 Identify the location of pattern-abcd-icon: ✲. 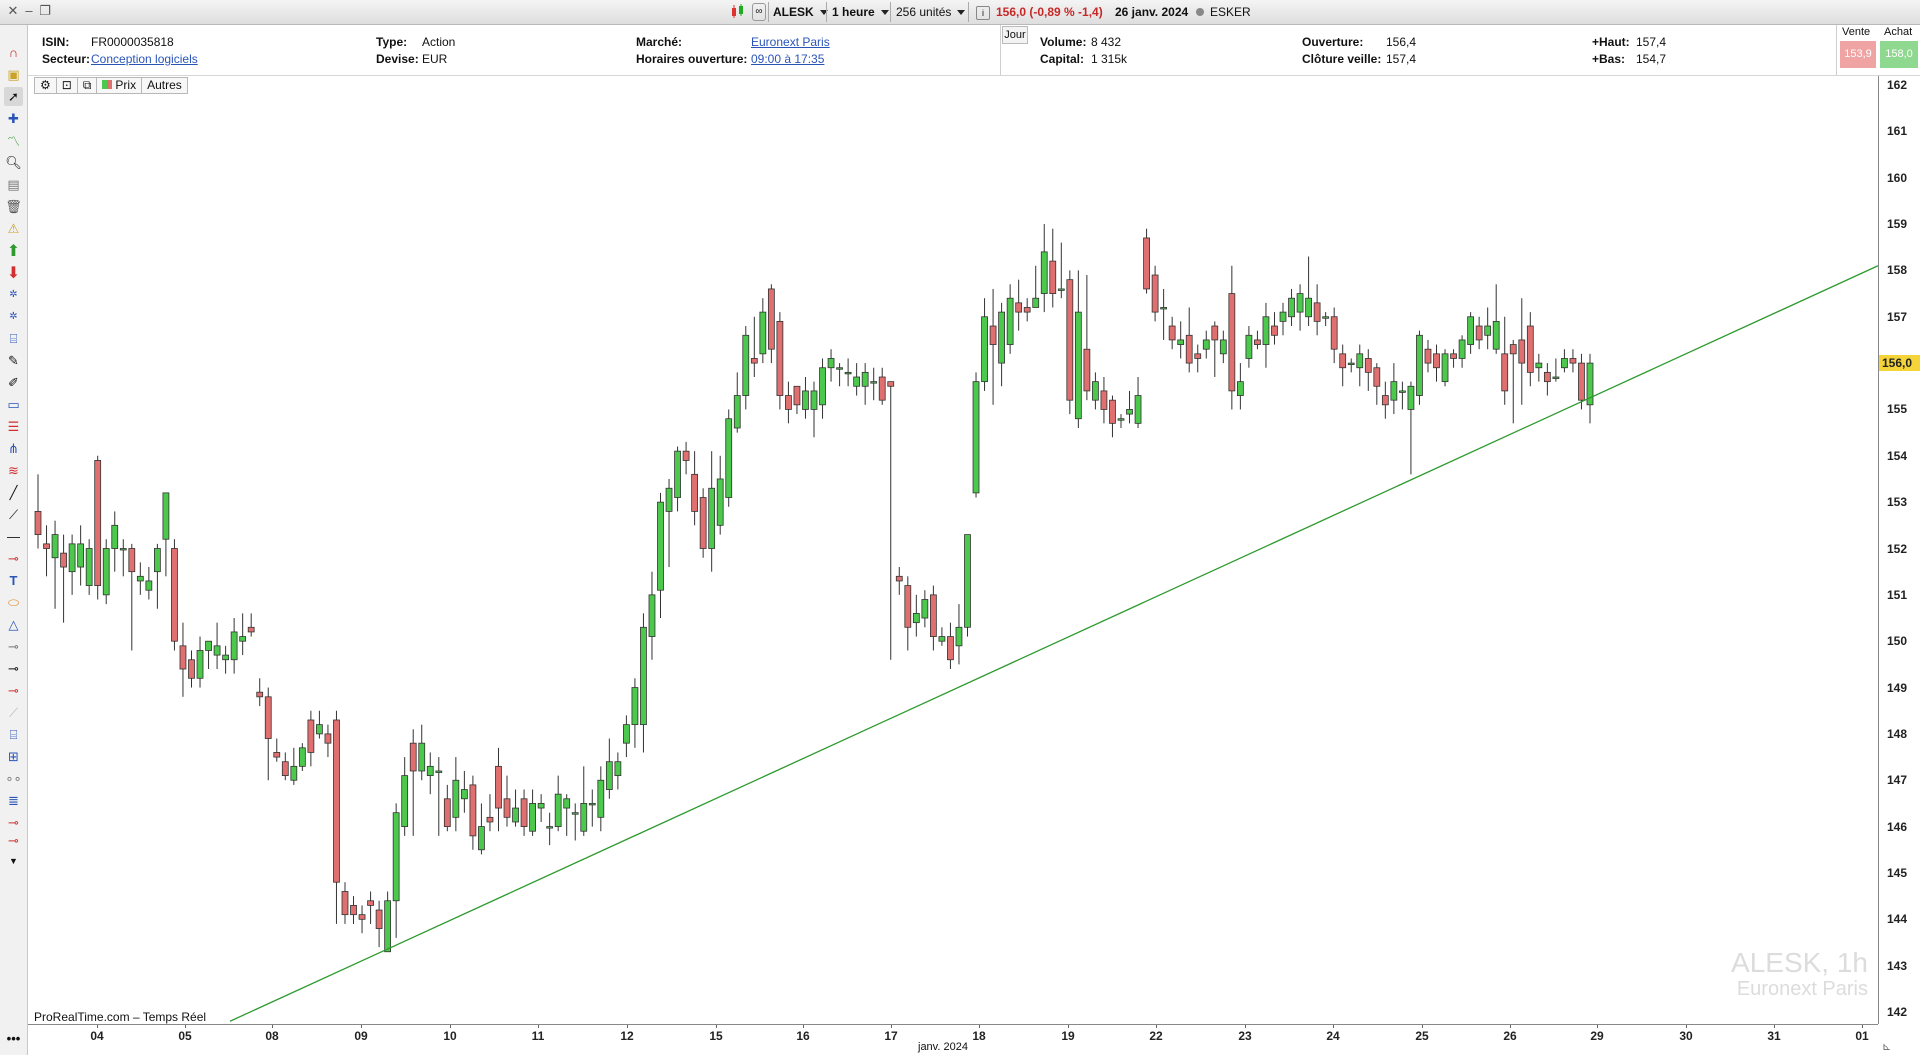
(13, 316).